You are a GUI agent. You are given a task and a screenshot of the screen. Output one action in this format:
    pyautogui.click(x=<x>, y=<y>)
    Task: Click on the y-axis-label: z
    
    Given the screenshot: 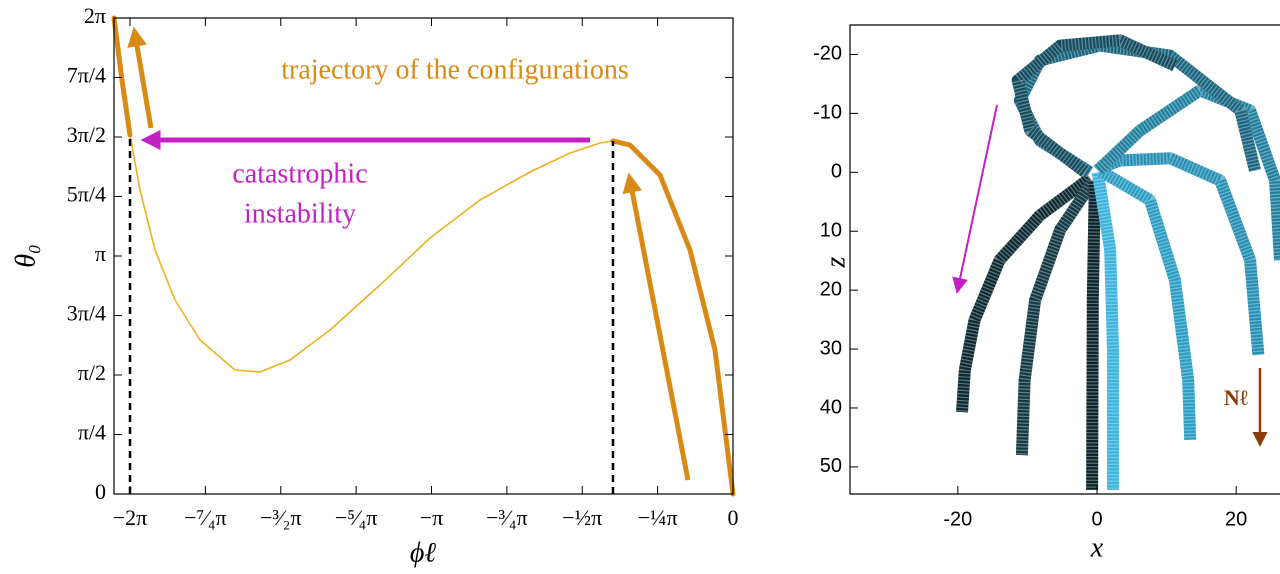 What is the action you would take?
    pyautogui.click(x=835, y=262)
    